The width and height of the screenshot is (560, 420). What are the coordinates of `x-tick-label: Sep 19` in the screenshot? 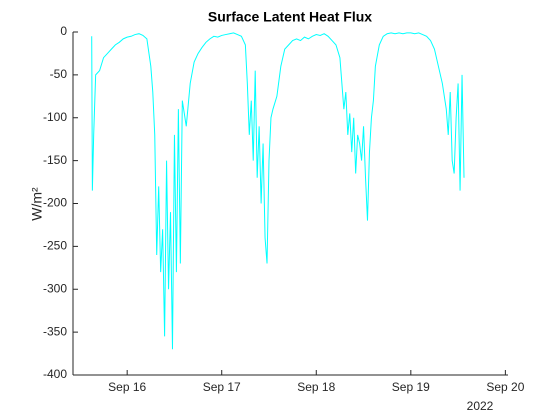 It's located at (411, 387).